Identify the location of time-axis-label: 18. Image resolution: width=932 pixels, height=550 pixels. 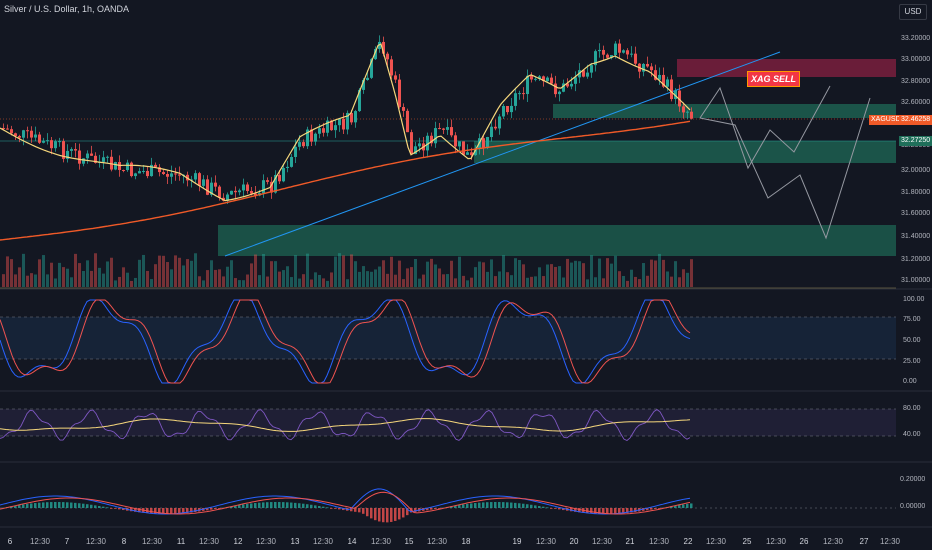
(466, 541).